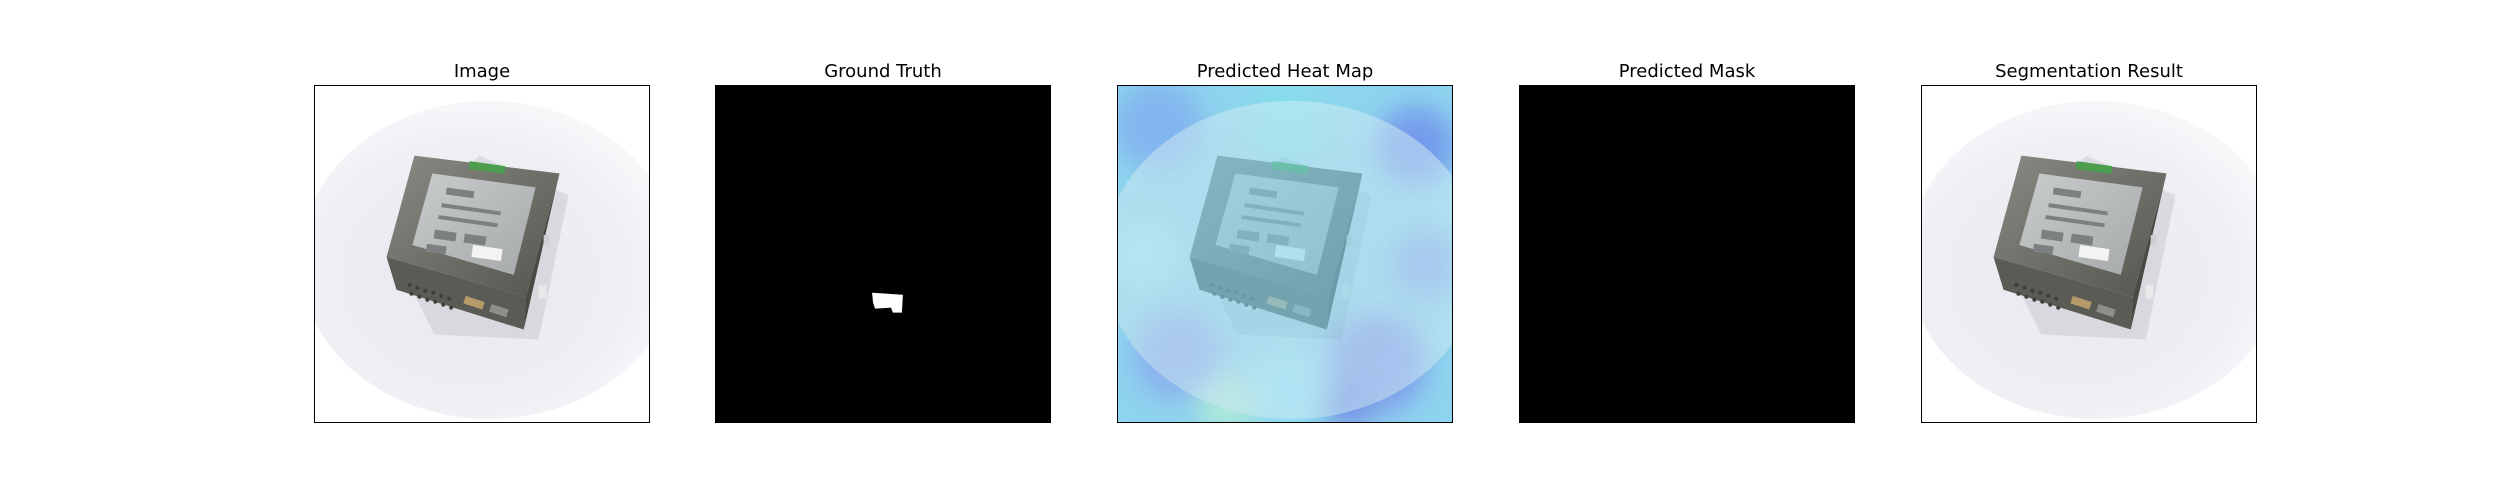  I want to click on ground-truth-mask, so click(883, 254).